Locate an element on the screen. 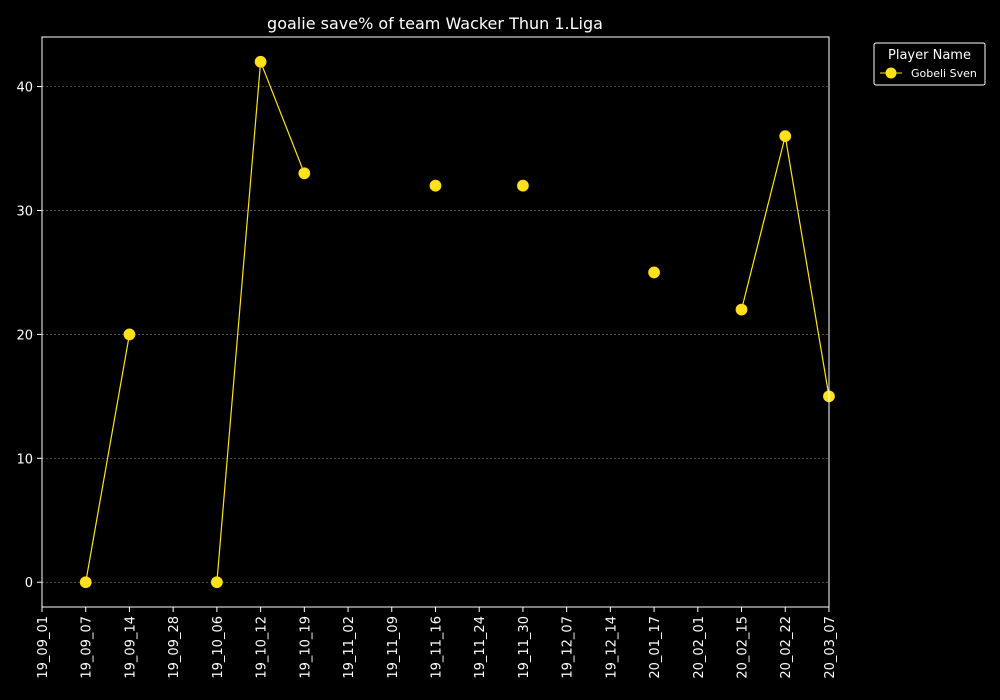 The image size is (1000, 700). x-tick-label-20_01_17: 20_01_17 is located at coordinates (655, 647).